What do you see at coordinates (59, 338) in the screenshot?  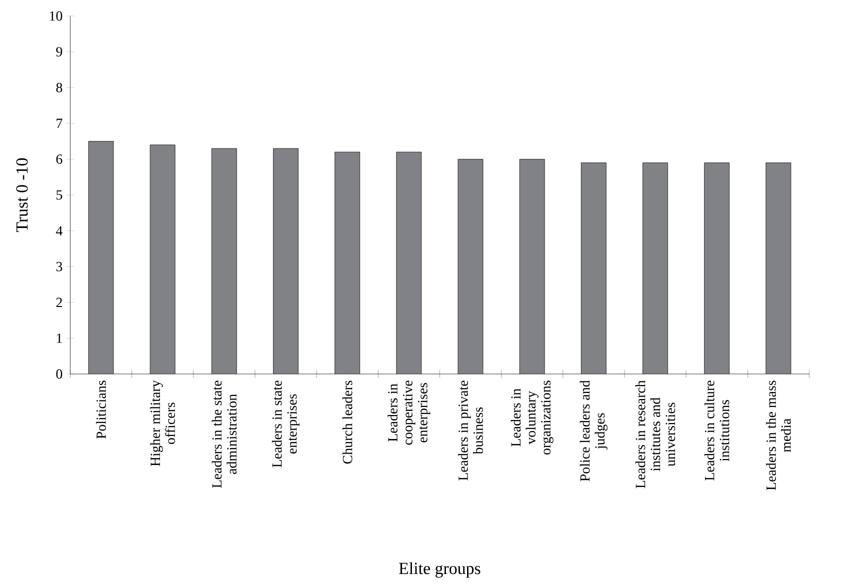 I see `y-tick-label: 1` at bounding box center [59, 338].